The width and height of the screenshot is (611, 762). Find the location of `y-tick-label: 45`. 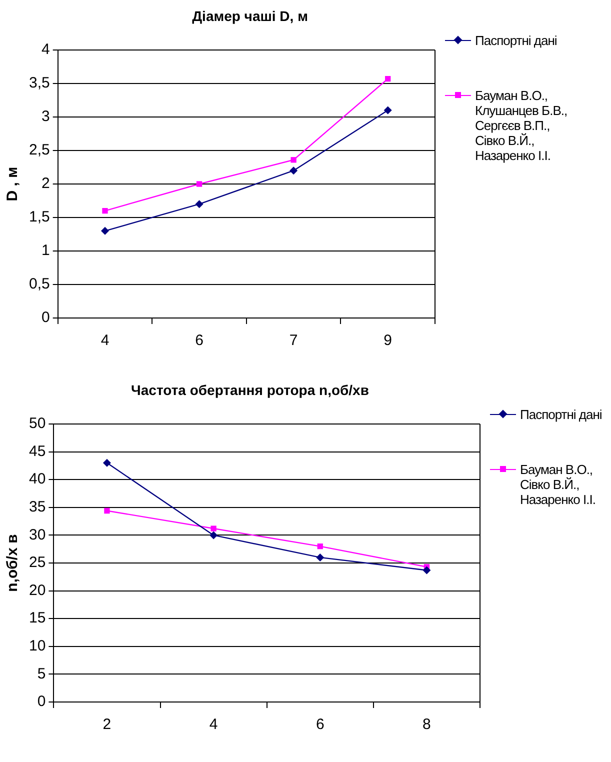

y-tick-label: 45 is located at coordinates (37, 451).